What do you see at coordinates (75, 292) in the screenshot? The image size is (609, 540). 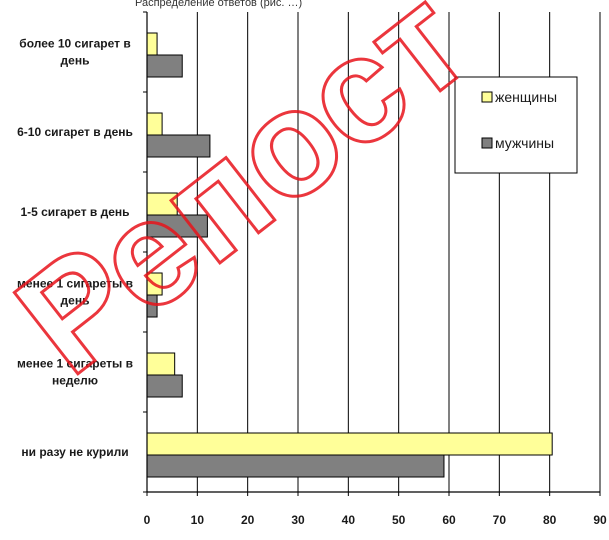 I see `category-label-3: менее 1 сигареты в день` at bounding box center [75, 292].